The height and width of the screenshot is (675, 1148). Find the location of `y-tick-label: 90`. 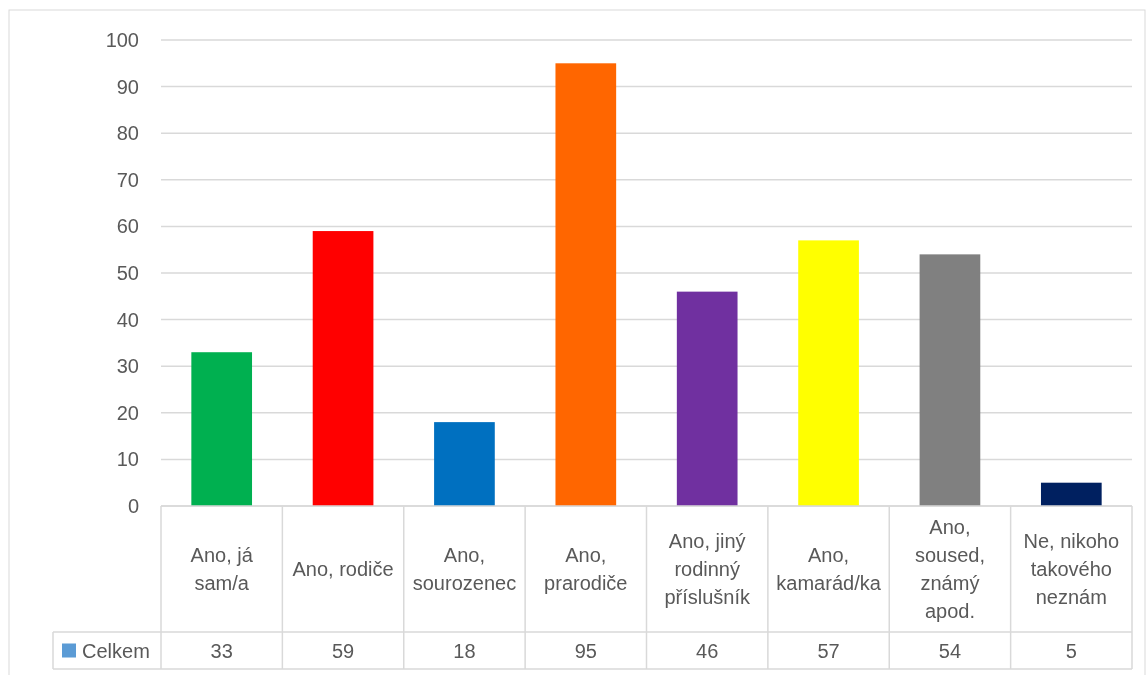

y-tick-label: 90 is located at coordinates (127, 86).